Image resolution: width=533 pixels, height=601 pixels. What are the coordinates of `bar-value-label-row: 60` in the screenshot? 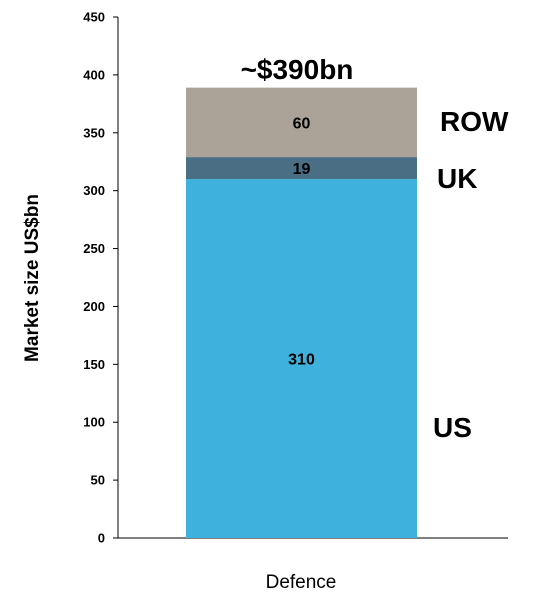 It's located at (302, 123).